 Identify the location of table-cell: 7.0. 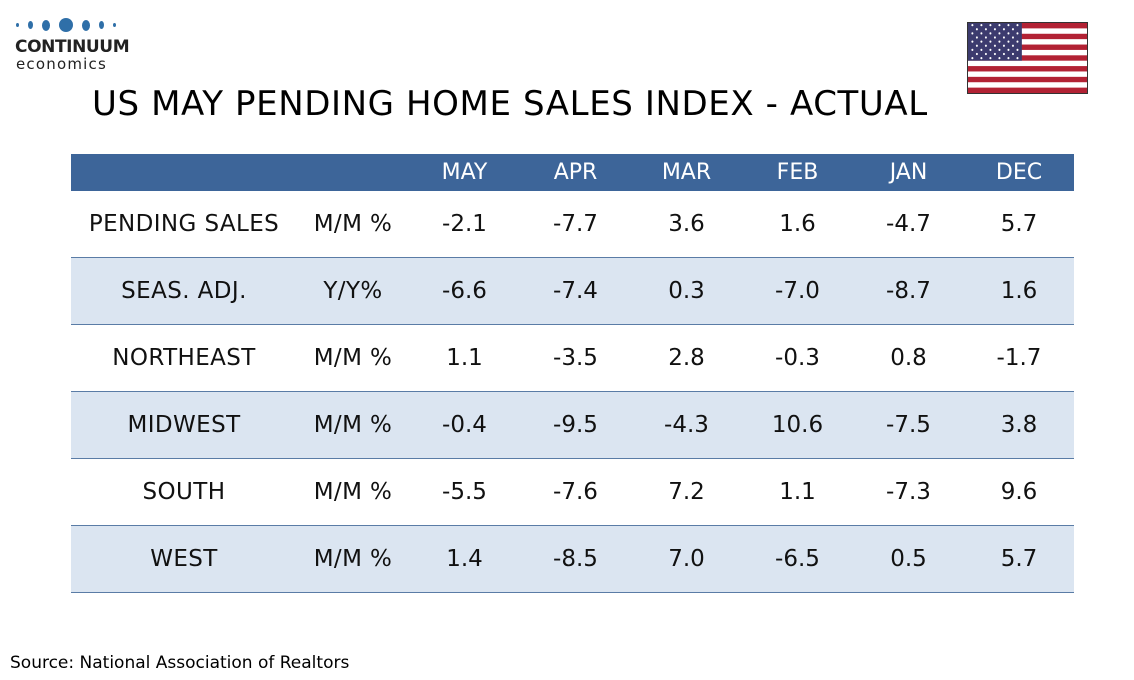
(686, 559).